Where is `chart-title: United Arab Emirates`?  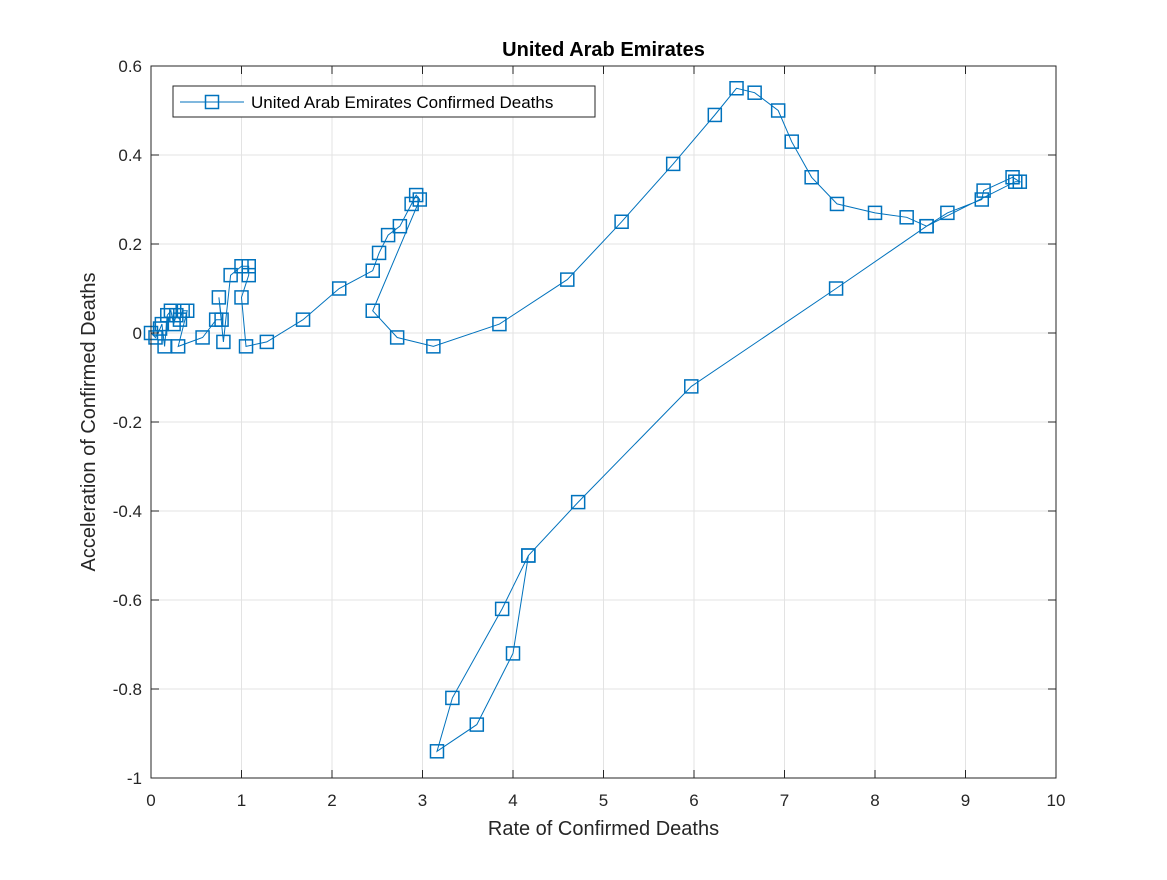 chart-title: United Arab Emirates is located at coordinates (603, 50).